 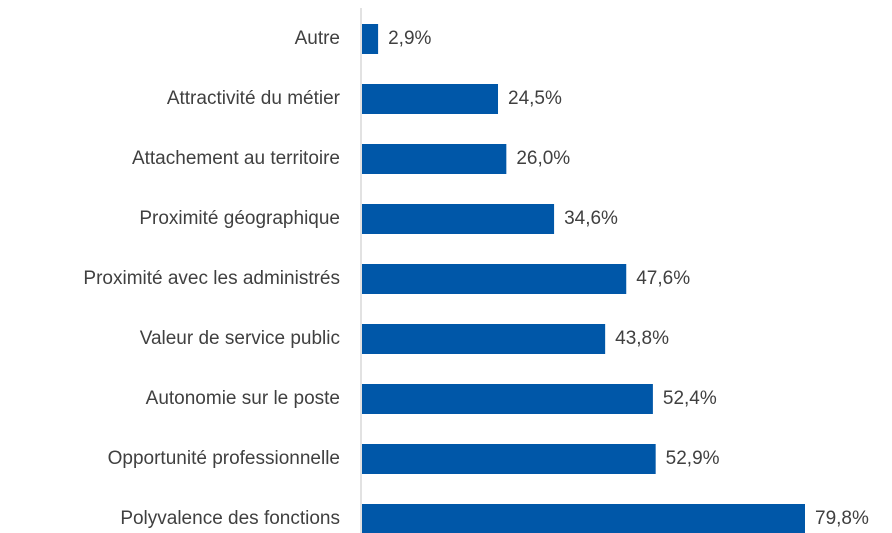 I want to click on value-label: 34,6%, so click(x=591, y=218).